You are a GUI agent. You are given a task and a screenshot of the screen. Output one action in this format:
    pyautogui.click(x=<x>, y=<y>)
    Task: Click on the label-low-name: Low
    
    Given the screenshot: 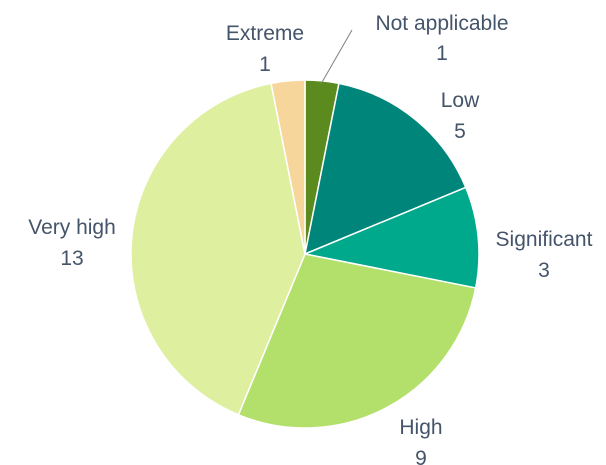 What is the action you would take?
    pyautogui.click(x=460, y=100)
    